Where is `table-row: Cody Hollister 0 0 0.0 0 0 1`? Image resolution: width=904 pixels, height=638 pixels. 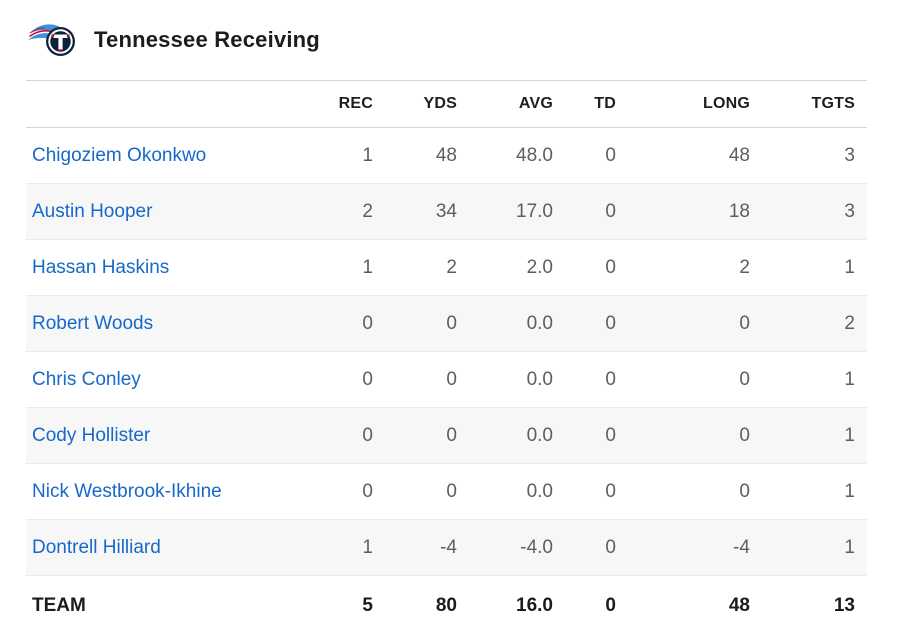 table-row: Cody Hollister 0 0 0.0 0 0 1 is located at coordinates (446, 435).